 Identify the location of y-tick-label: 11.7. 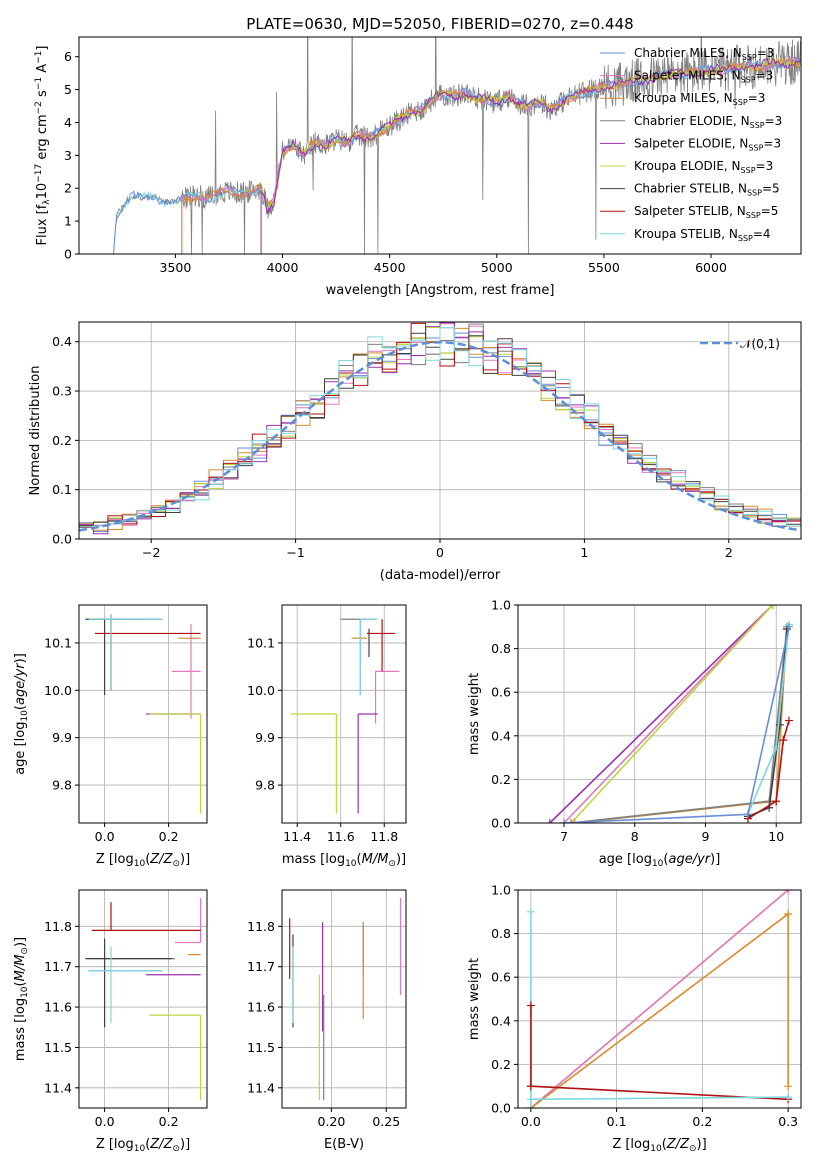
(58, 966).